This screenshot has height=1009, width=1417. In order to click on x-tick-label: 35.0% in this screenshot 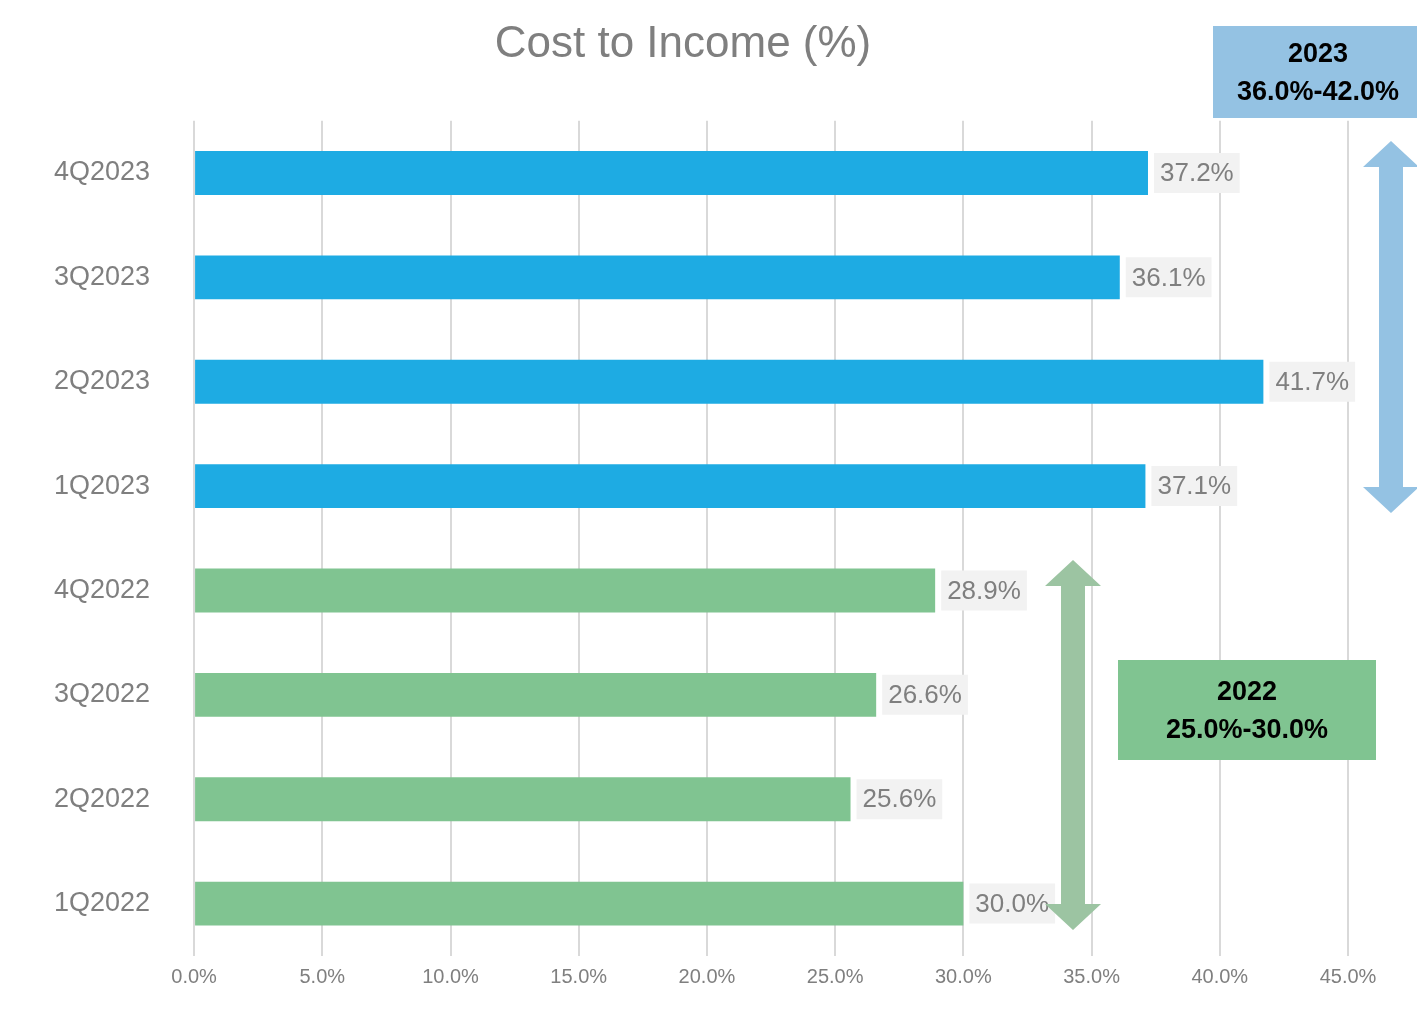, I will do `click(1092, 976)`.